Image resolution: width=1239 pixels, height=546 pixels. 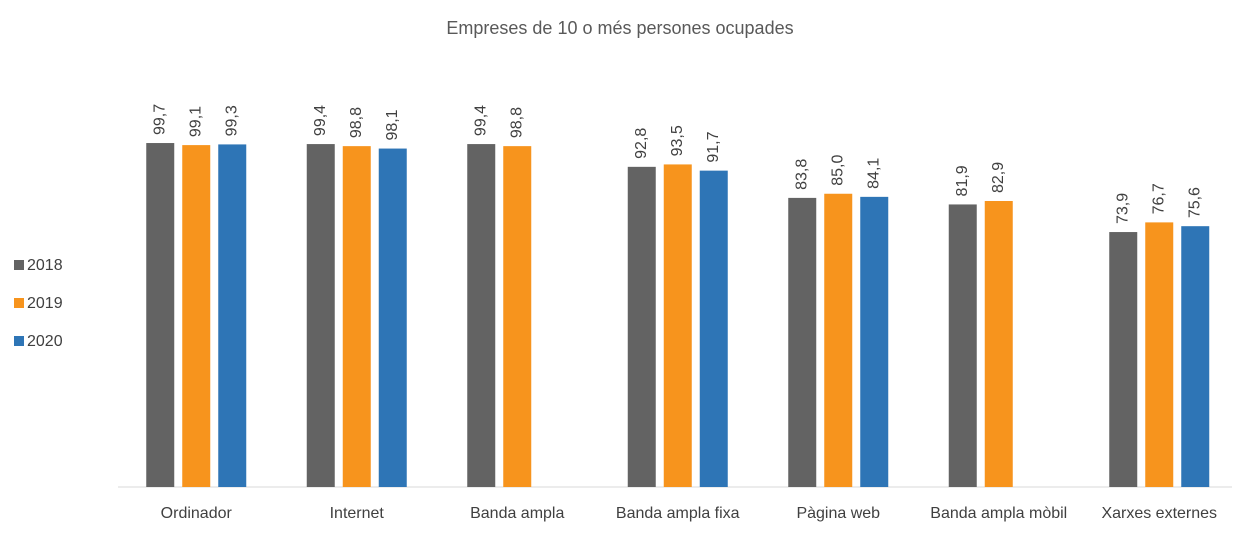 What do you see at coordinates (641, 143) in the screenshot?
I see `value-label: 92,8` at bounding box center [641, 143].